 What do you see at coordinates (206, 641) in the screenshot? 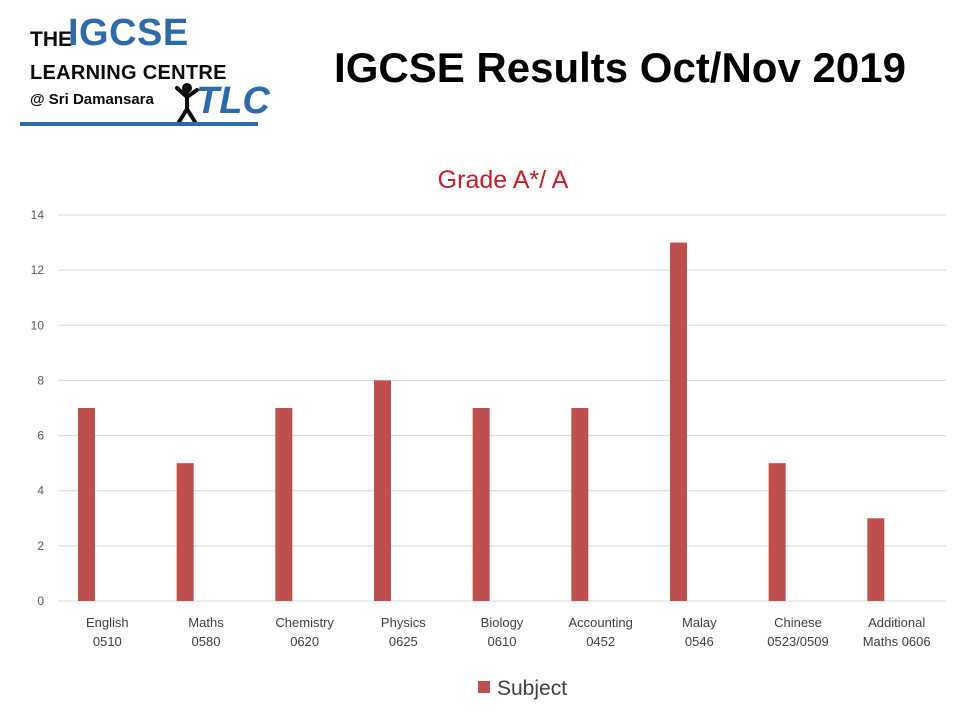
I see `x-category-label: 0580` at bounding box center [206, 641].